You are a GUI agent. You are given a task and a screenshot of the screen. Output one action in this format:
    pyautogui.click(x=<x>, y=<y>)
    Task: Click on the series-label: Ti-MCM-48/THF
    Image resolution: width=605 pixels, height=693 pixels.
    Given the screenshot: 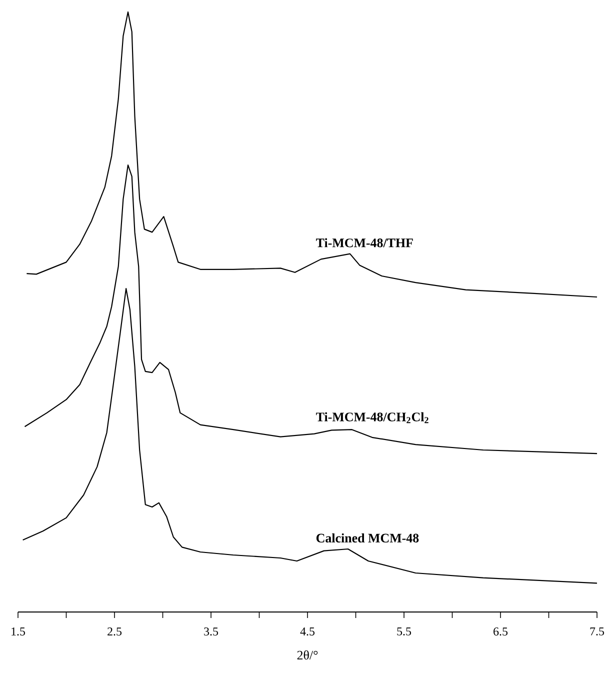 What is the action you would take?
    pyautogui.click(x=364, y=243)
    